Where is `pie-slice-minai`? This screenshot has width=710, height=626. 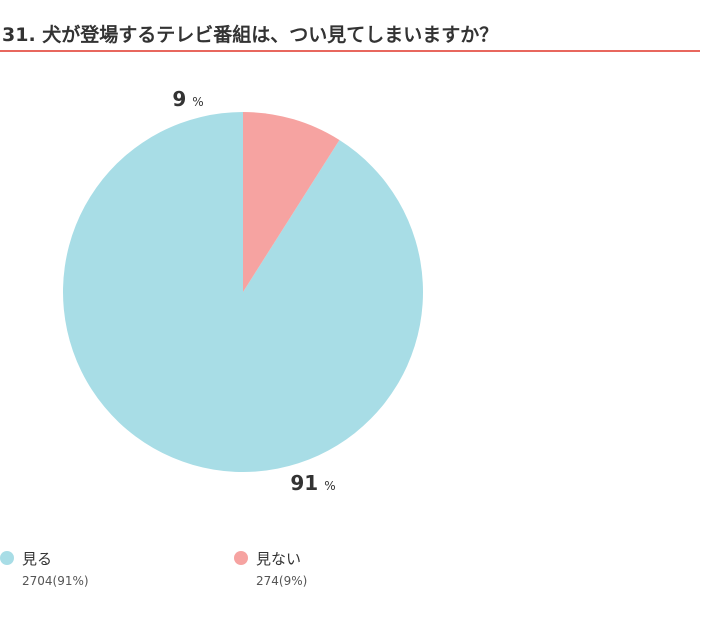 pie-slice-minai is located at coordinates (291, 202).